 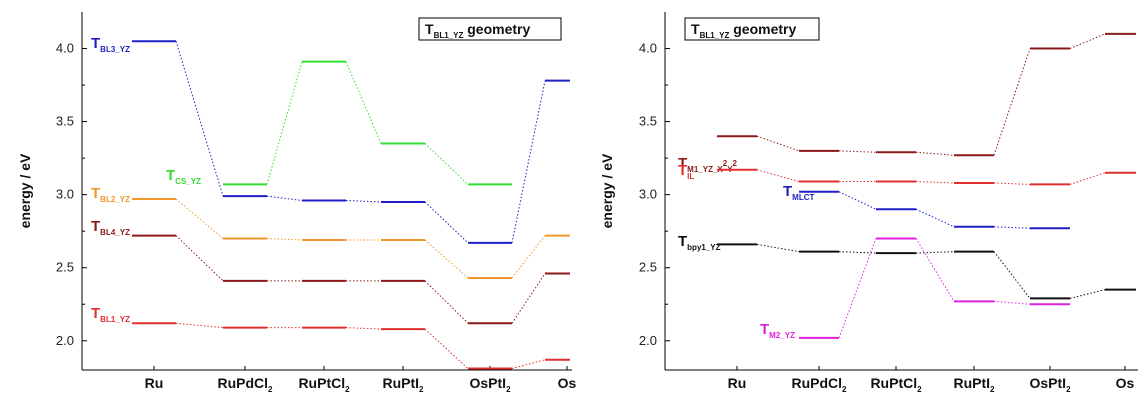 I want to click on y-axis-title: energy / eV, so click(x=25, y=190).